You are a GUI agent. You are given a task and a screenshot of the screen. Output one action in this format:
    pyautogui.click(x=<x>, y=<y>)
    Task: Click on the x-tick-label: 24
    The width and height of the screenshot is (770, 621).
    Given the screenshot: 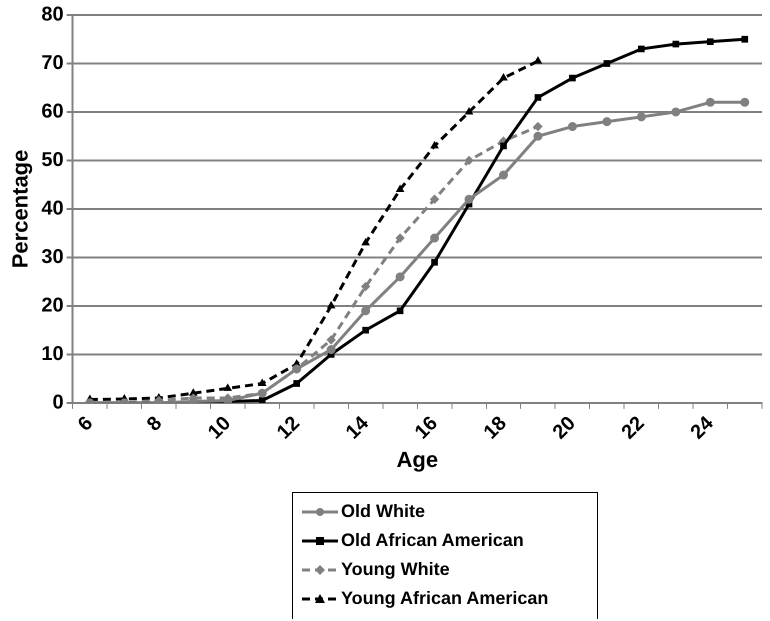 What is the action you would take?
    pyautogui.click(x=702, y=428)
    